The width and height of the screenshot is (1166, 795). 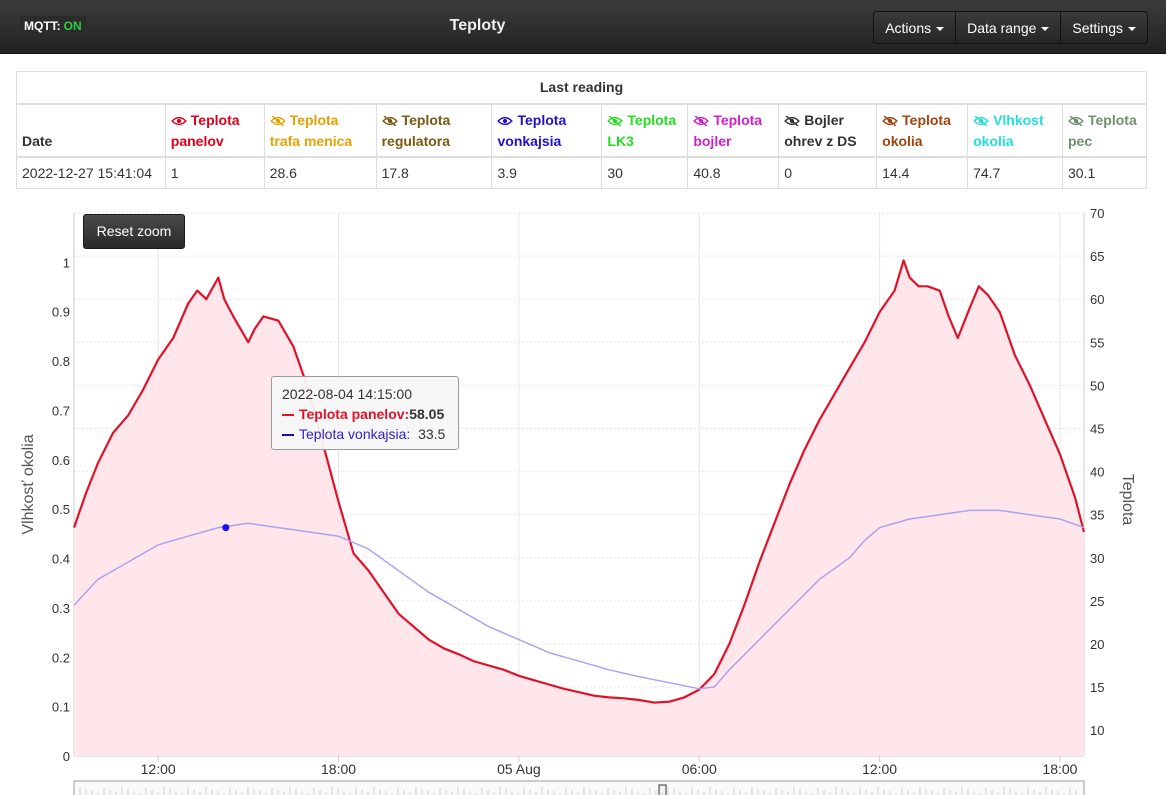 What do you see at coordinates (1015, 172) in the screenshot?
I see `reading-value: 74.7` at bounding box center [1015, 172].